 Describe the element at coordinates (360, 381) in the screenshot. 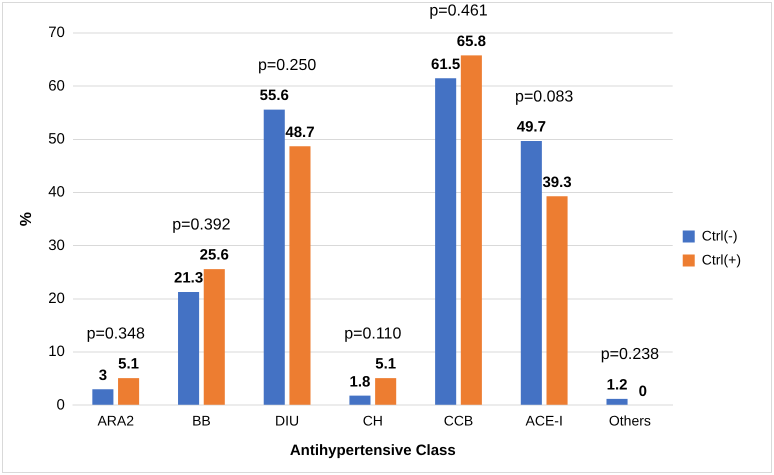

I see `data-label: 1.8` at that location.